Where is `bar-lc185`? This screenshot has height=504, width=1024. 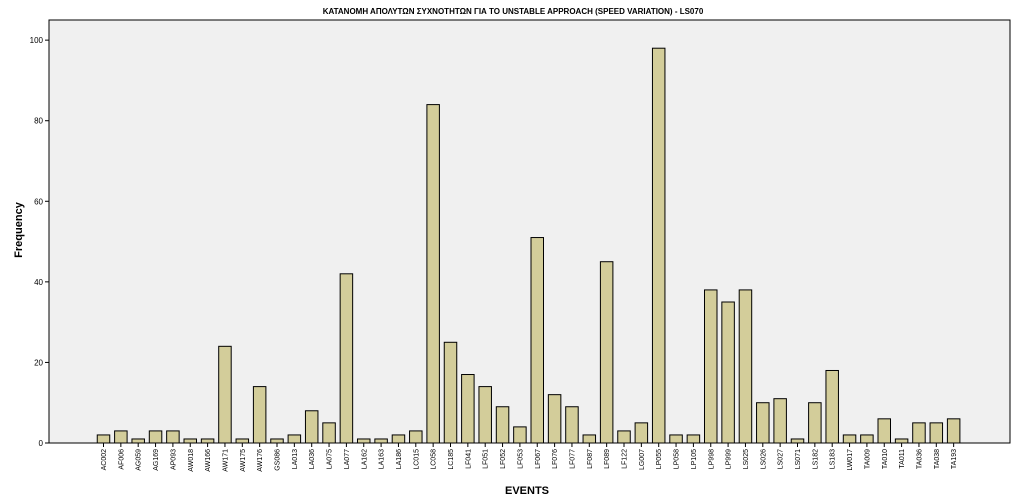 bar-lc185 is located at coordinates (450, 392).